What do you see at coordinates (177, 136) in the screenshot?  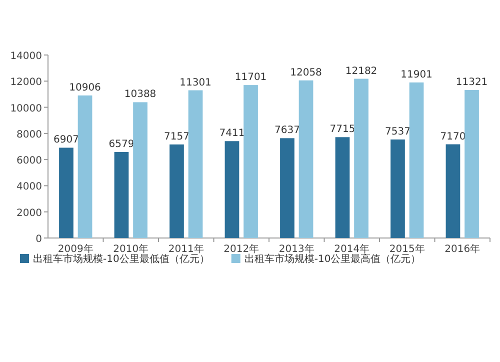 I see `data-label: 7157` at bounding box center [177, 136].